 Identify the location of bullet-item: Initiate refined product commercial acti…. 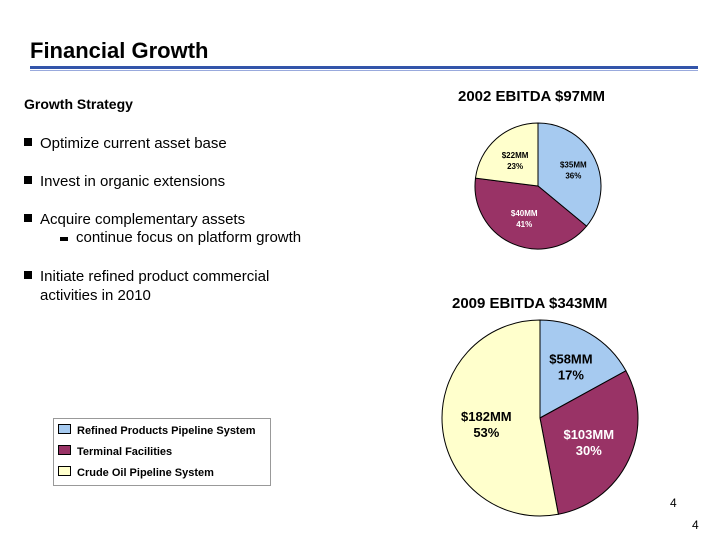
(172, 286).